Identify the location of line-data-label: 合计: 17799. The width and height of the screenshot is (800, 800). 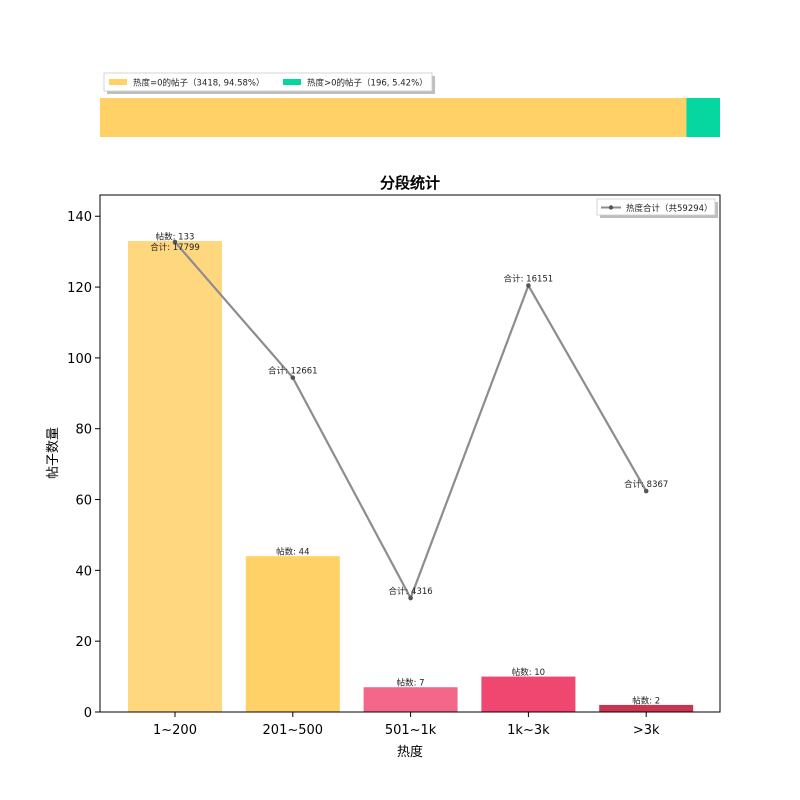
(175, 247).